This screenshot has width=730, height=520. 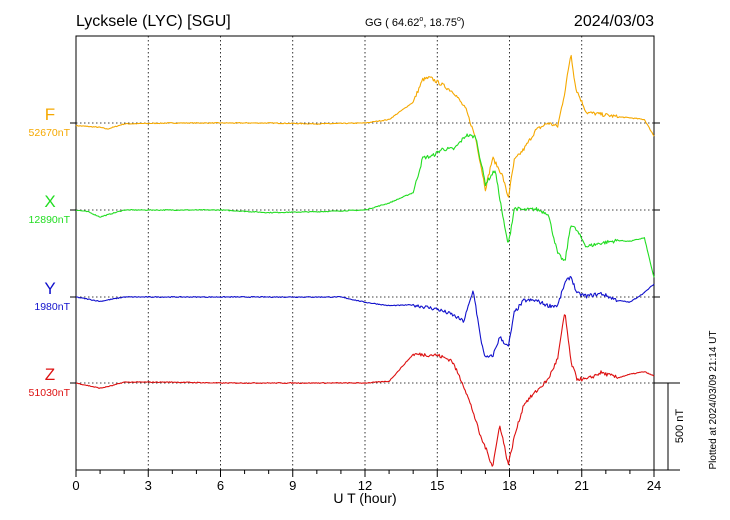 What do you see at coordinates (75, 485) in the screenshot?
I see `x-tick-label: 0` at bounding box center [75, 485].